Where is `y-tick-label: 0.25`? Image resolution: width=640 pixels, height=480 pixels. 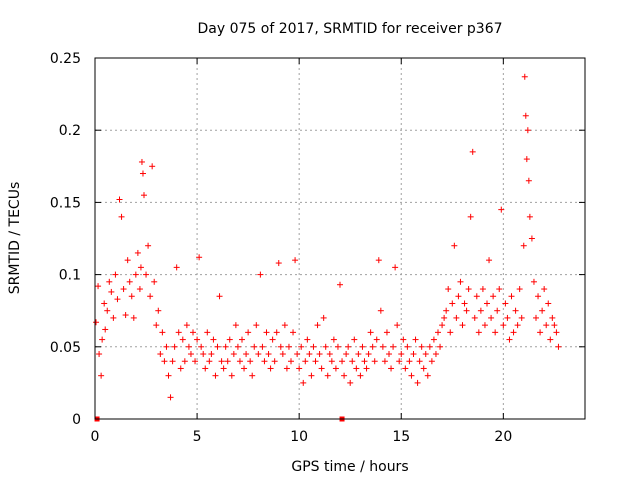 y-tick-label: 0.25 is located at coordinates (65, 59).